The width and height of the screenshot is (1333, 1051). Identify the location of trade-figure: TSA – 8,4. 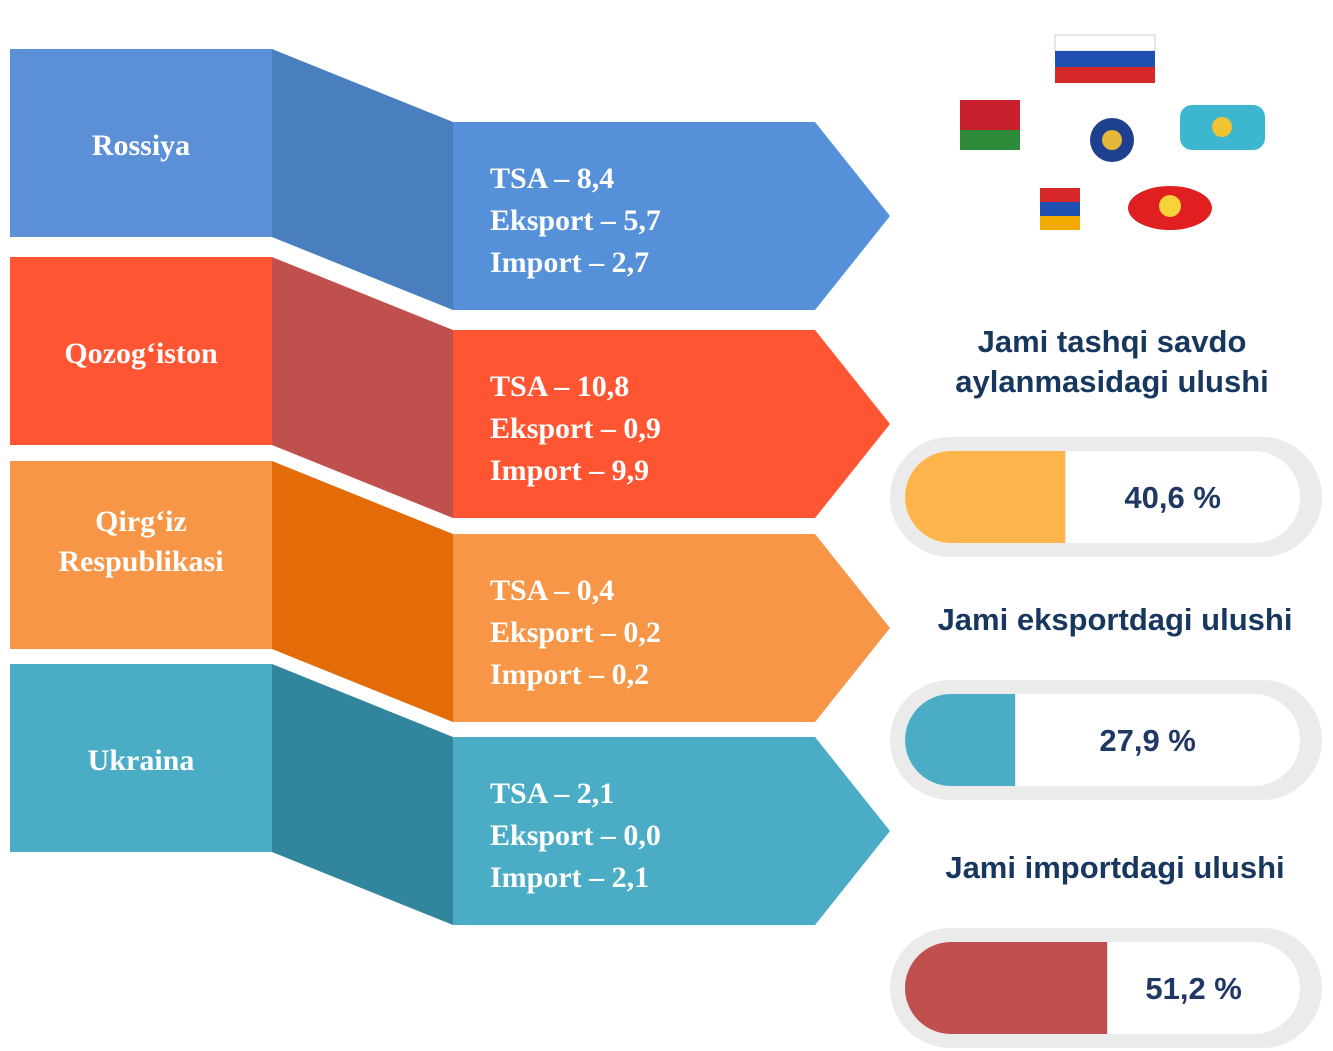
(552, 178).